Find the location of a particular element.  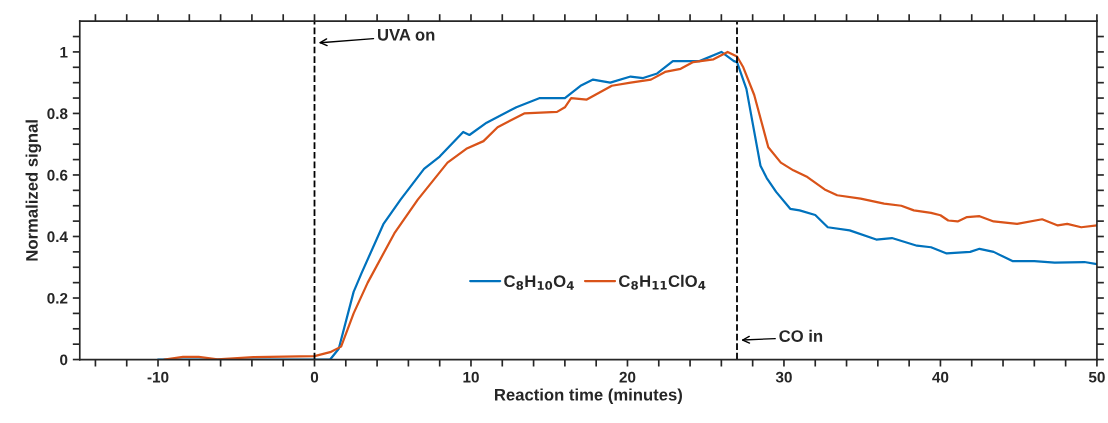

y-tick-label: 0.4 is located at coordinates (57, 237).